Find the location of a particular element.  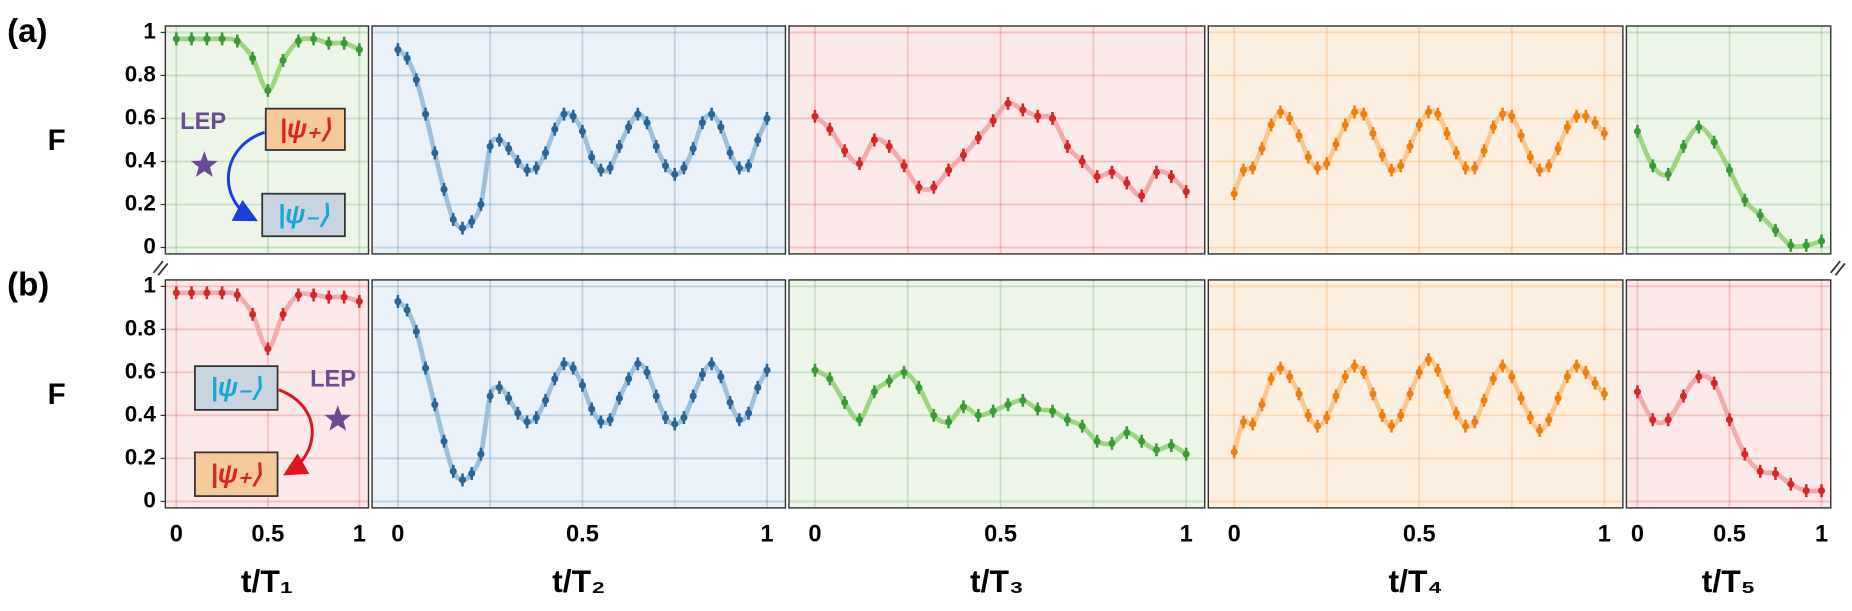

y-tick-label: 0.2 is located at coordinates (140, 456).